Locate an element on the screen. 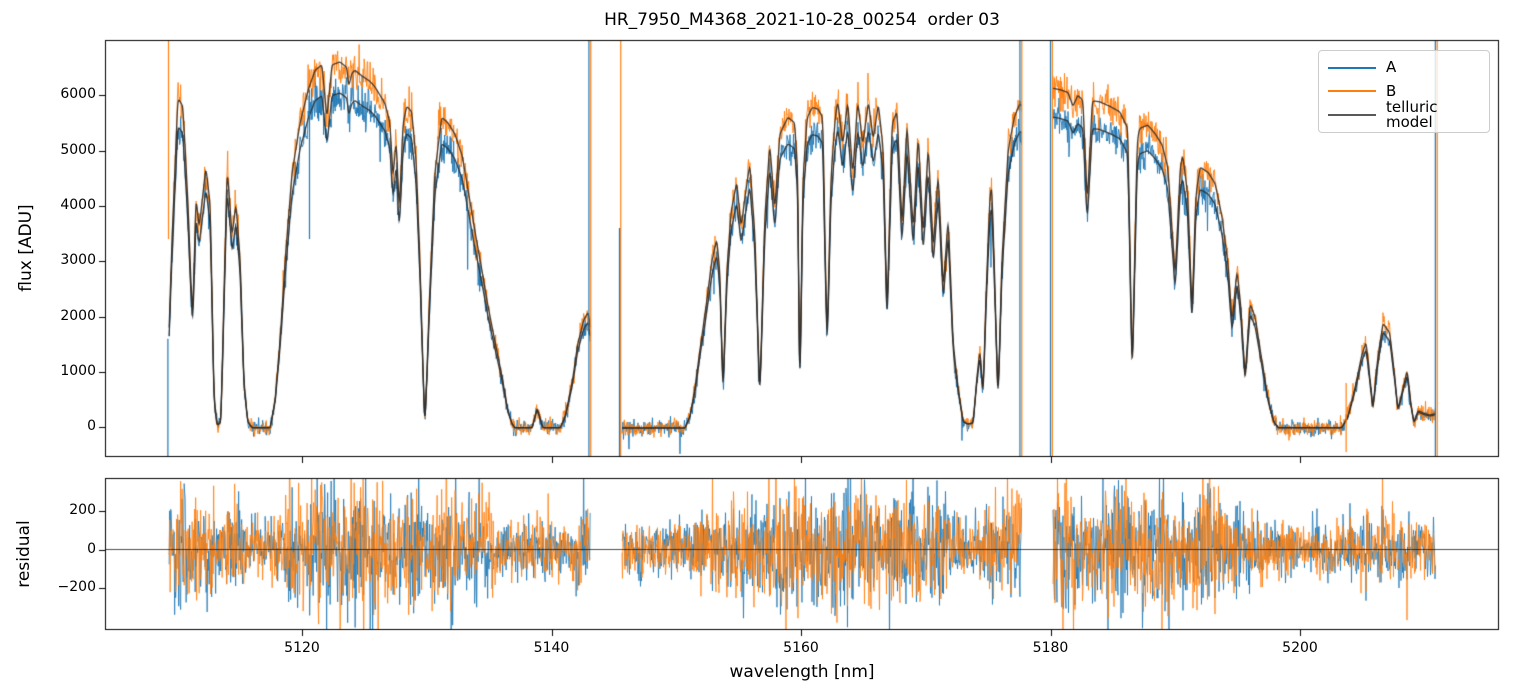 Image resolution: width=1513 pixels, height=696 pixels. legend-label-telluric-model: telluric model is located at coordinates (1412, 115).